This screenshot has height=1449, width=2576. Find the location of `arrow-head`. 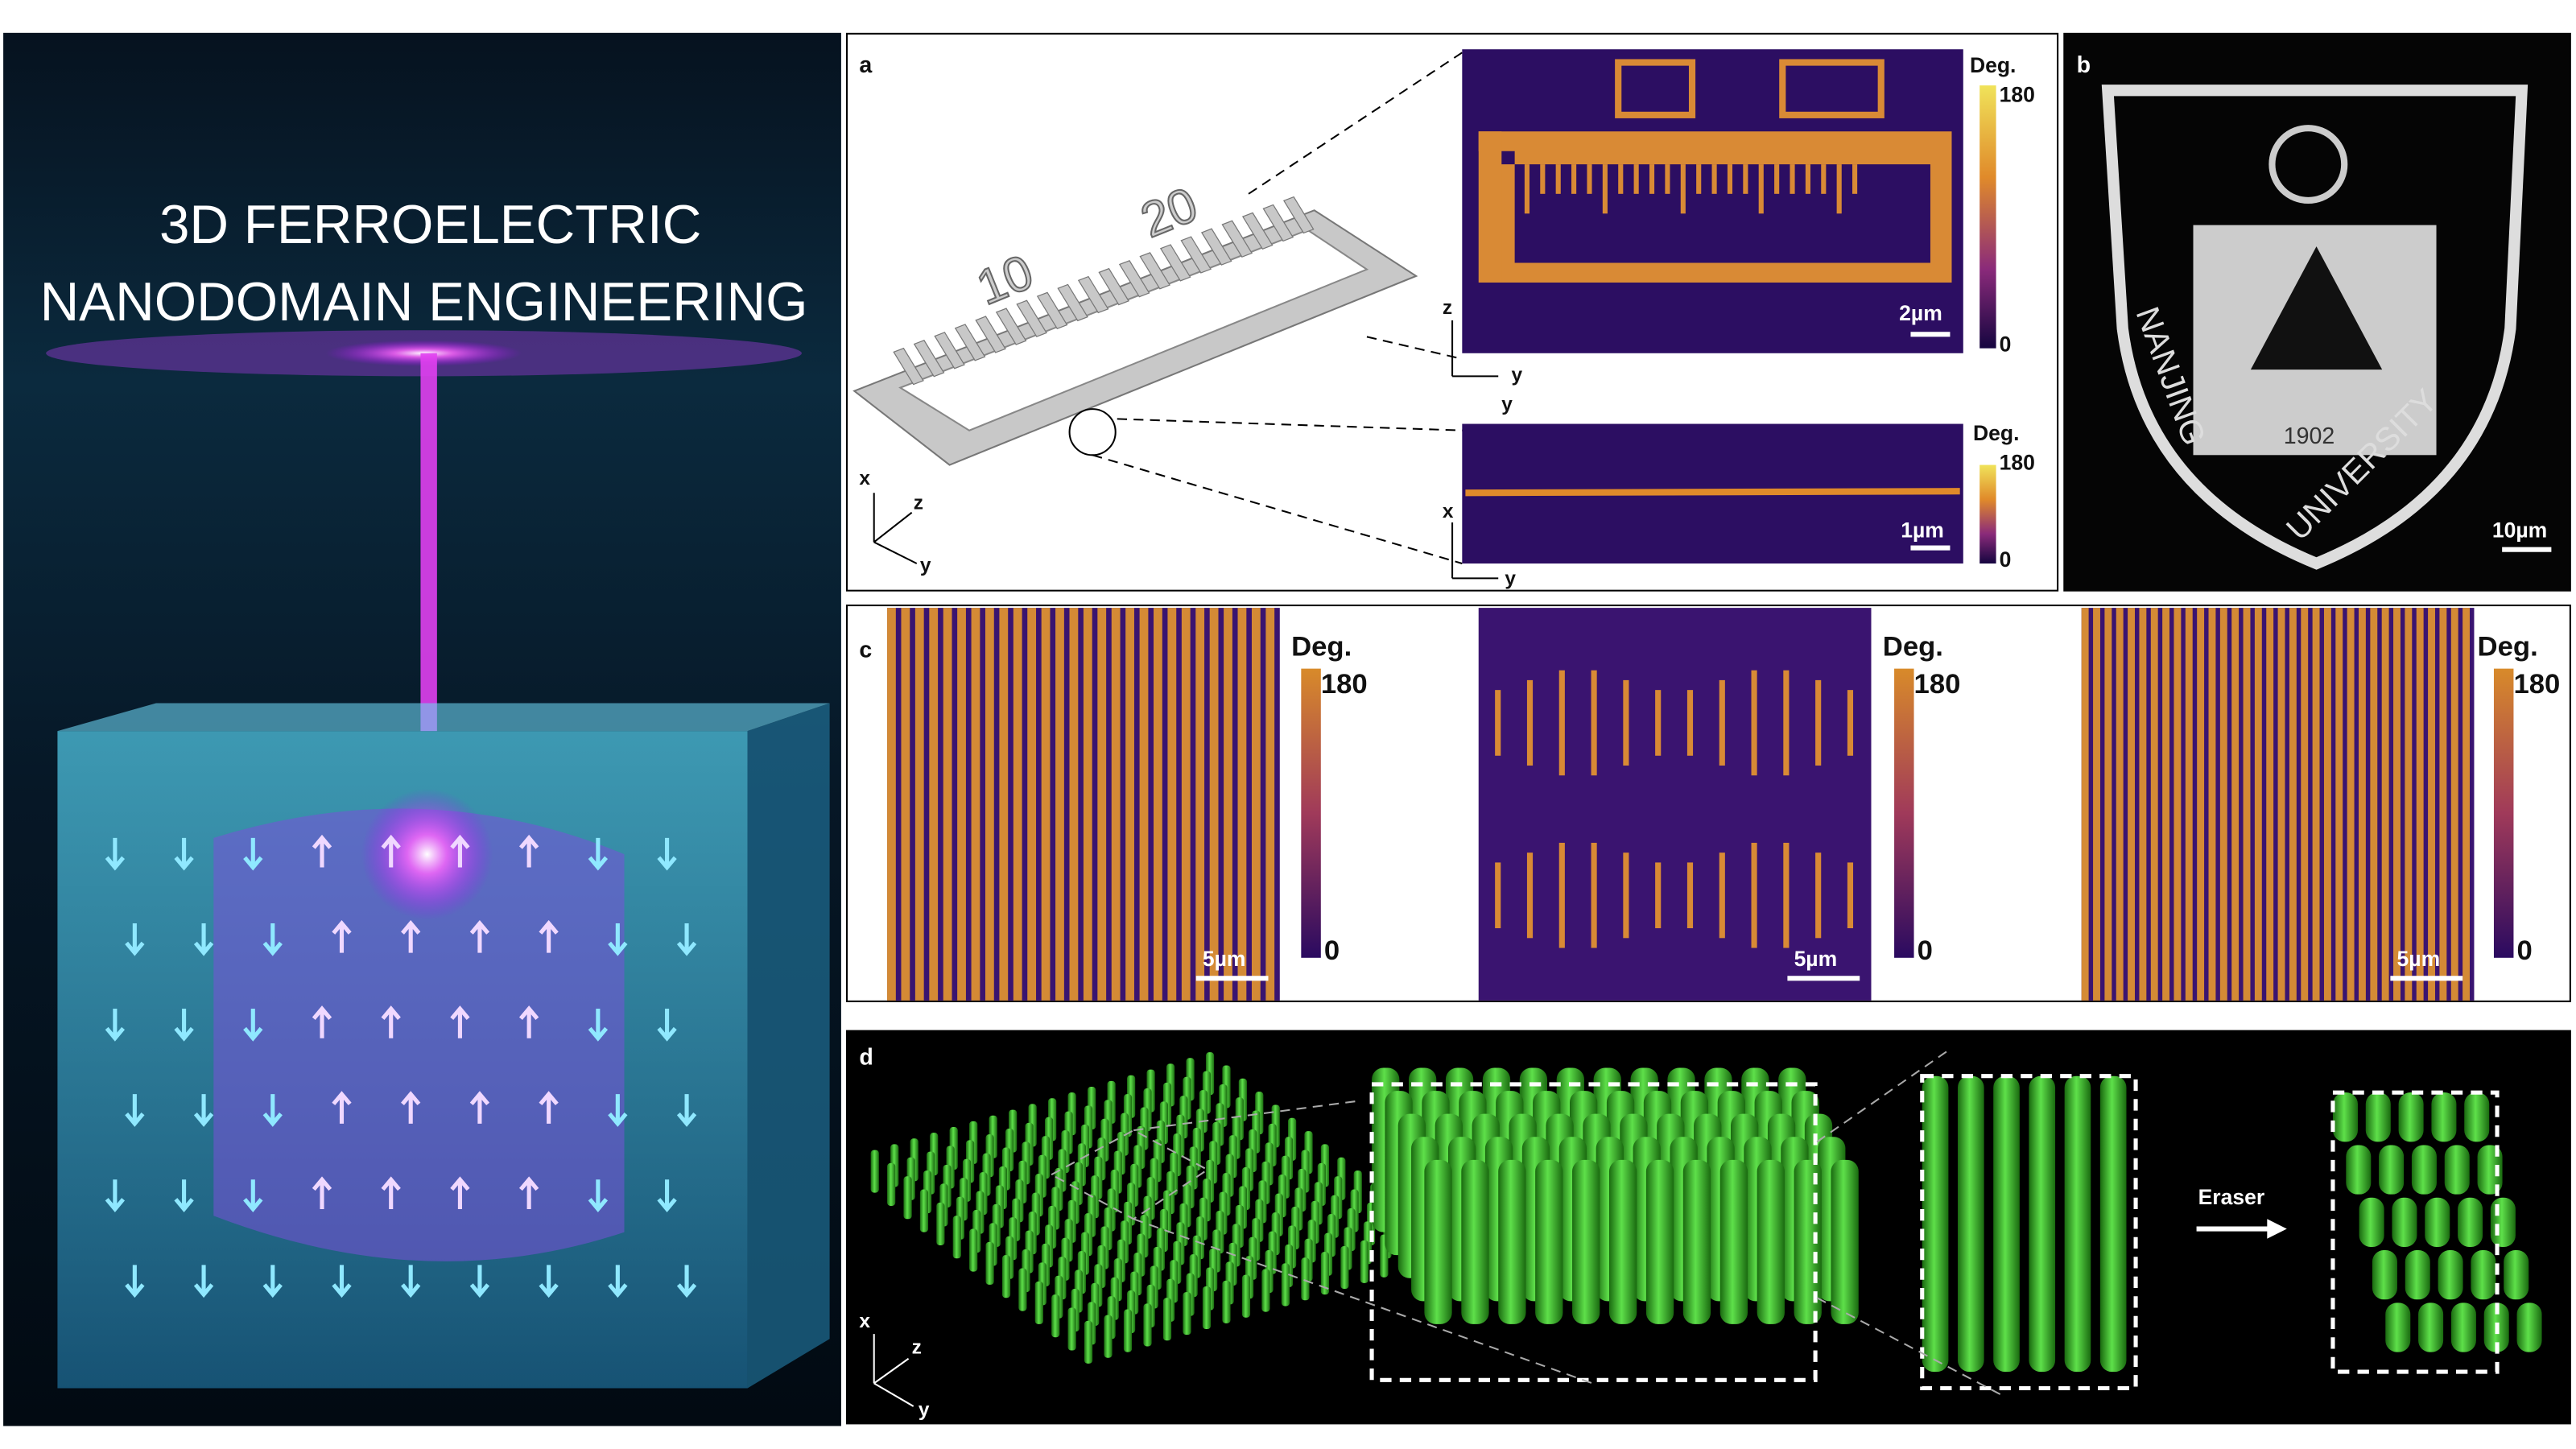

arrow-head is located at coordinates (2277, 1229).